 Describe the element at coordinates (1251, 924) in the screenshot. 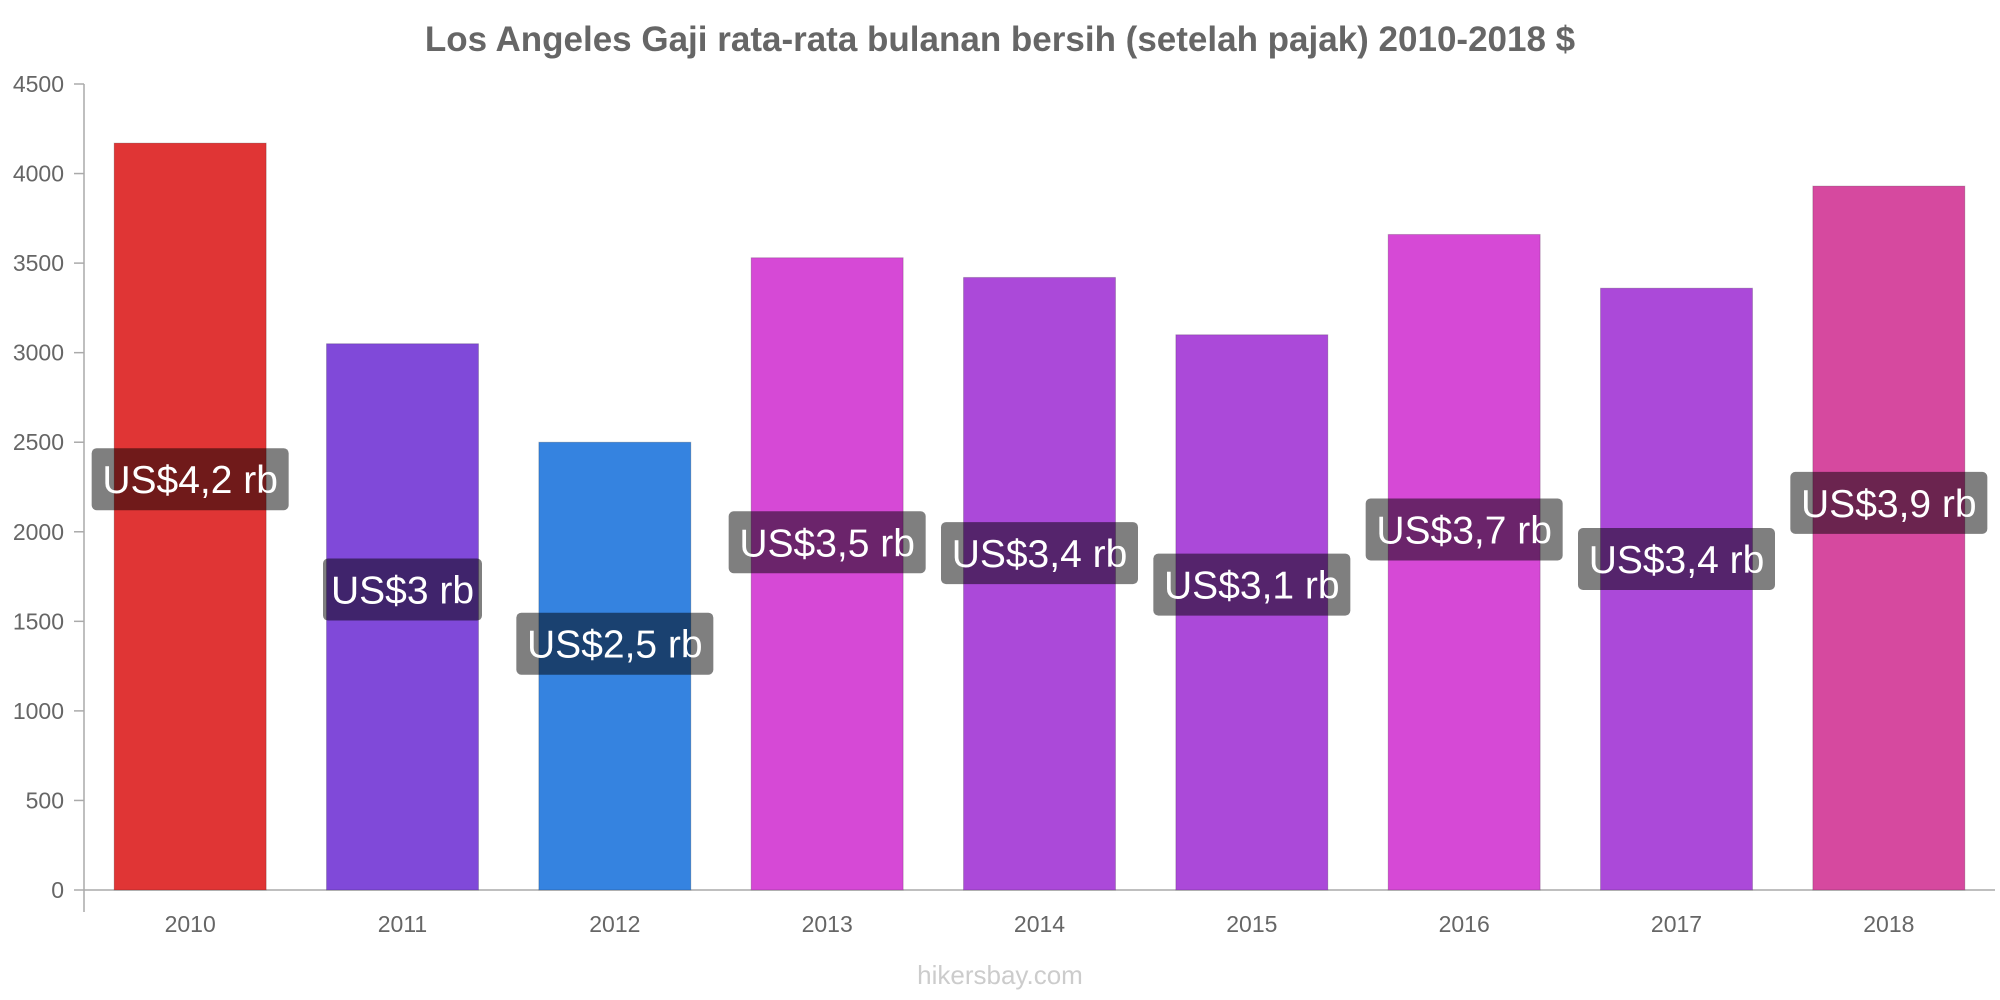

I see `x-tick-label: 2015` at that location.